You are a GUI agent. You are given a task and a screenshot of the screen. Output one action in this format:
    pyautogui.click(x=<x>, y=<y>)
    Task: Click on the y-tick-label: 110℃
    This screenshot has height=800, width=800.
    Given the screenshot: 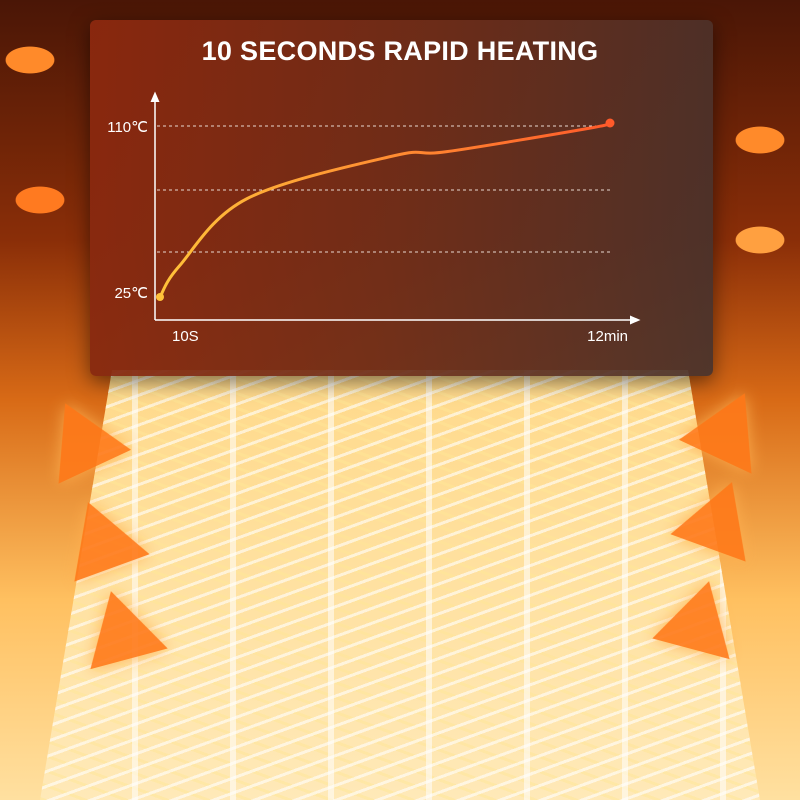 What is the action you would take?
    pyautogui.click(x=127, y=127)
    